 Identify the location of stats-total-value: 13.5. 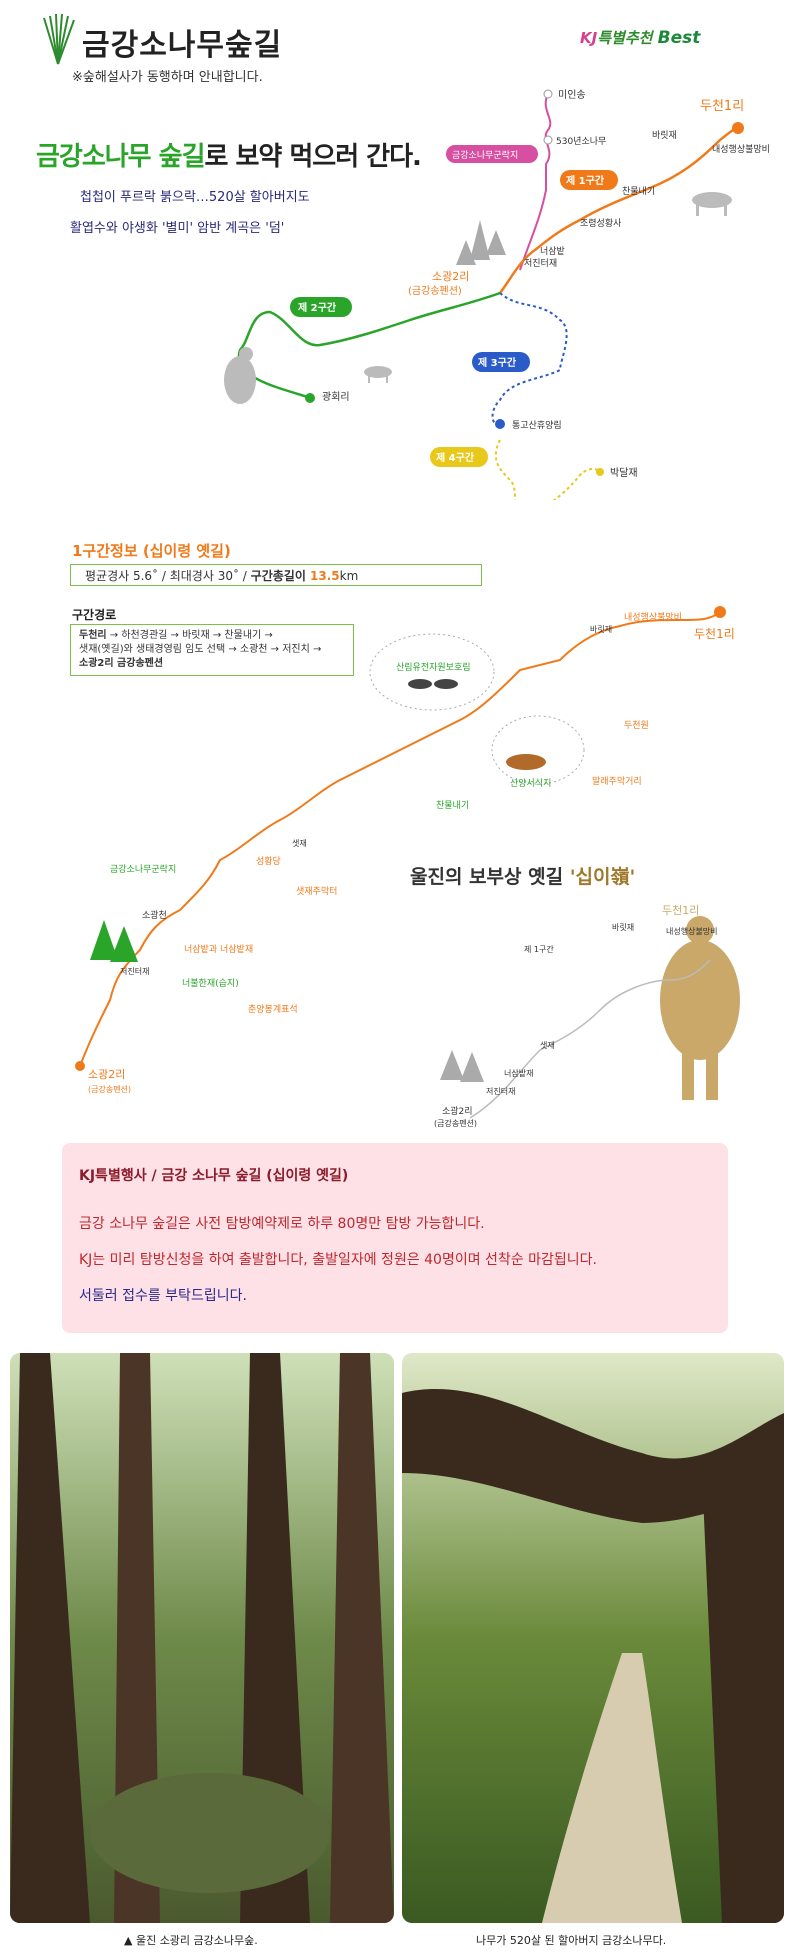
(325, 576).